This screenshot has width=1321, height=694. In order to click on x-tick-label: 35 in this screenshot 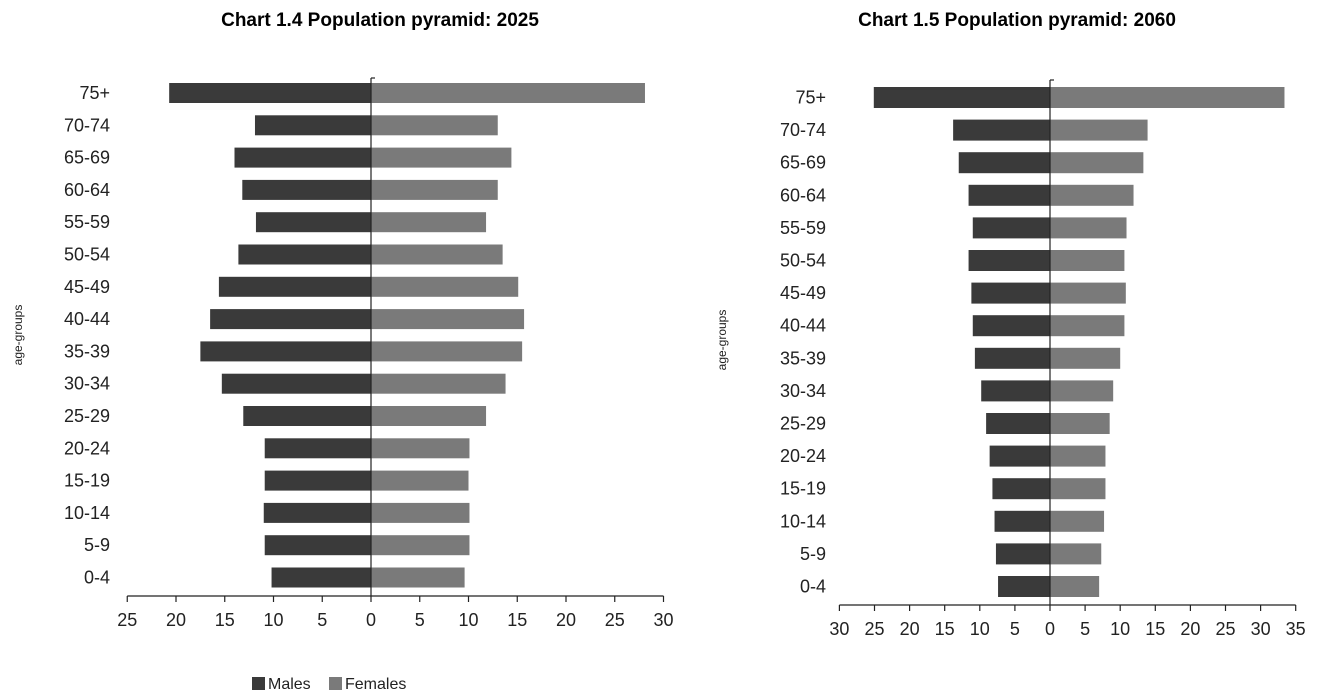, I will do `click(1296, 629)`.